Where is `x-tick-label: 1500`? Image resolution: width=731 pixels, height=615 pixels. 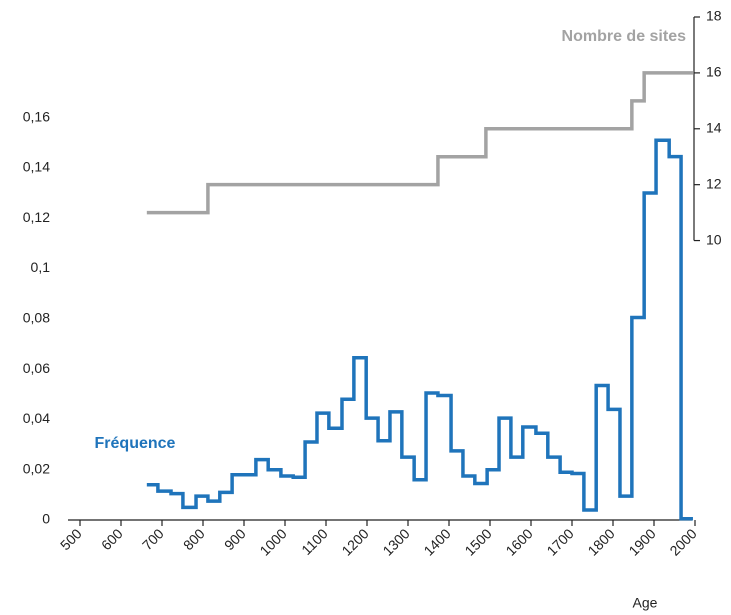
x-tick-label: 1500 is located at coordinates (477, 541).